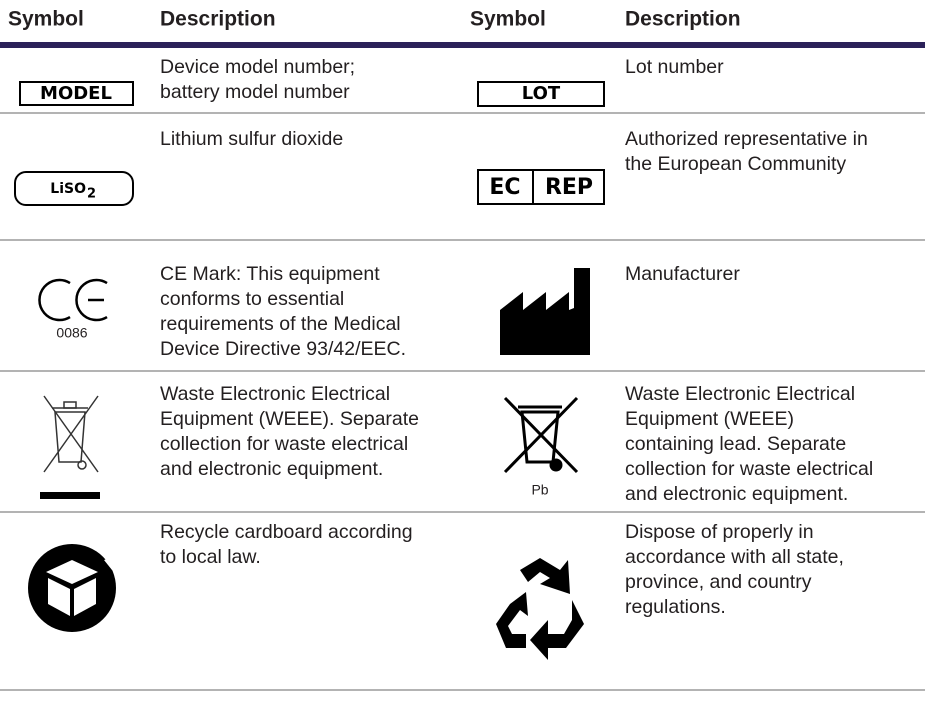 This screenshot has width=925, height=707. I want to click on liso2-box, so click(74, 188).